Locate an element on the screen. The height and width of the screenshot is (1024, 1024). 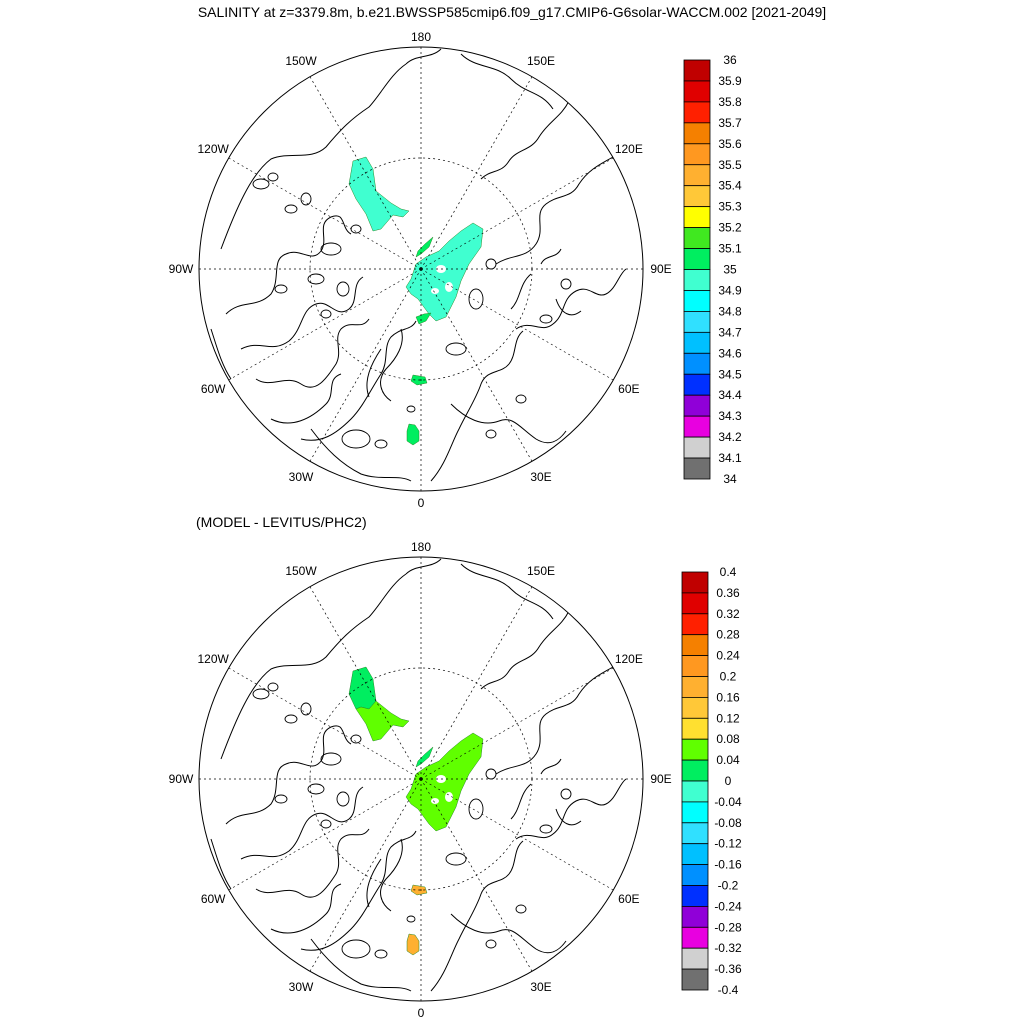
longitude-label: 150E is located at coordinates (541, 61).